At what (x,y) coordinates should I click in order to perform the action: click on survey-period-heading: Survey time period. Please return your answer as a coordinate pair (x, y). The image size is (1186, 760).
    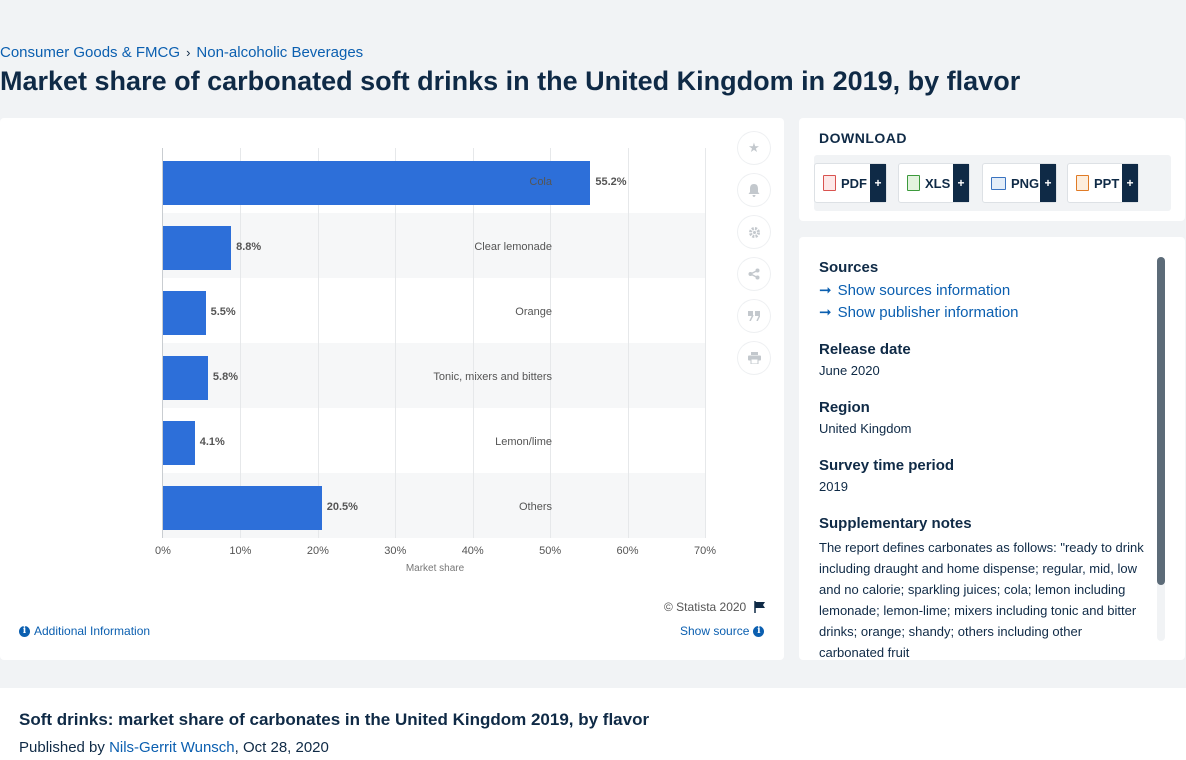
    Looking at the image, I should click on (887, 465).